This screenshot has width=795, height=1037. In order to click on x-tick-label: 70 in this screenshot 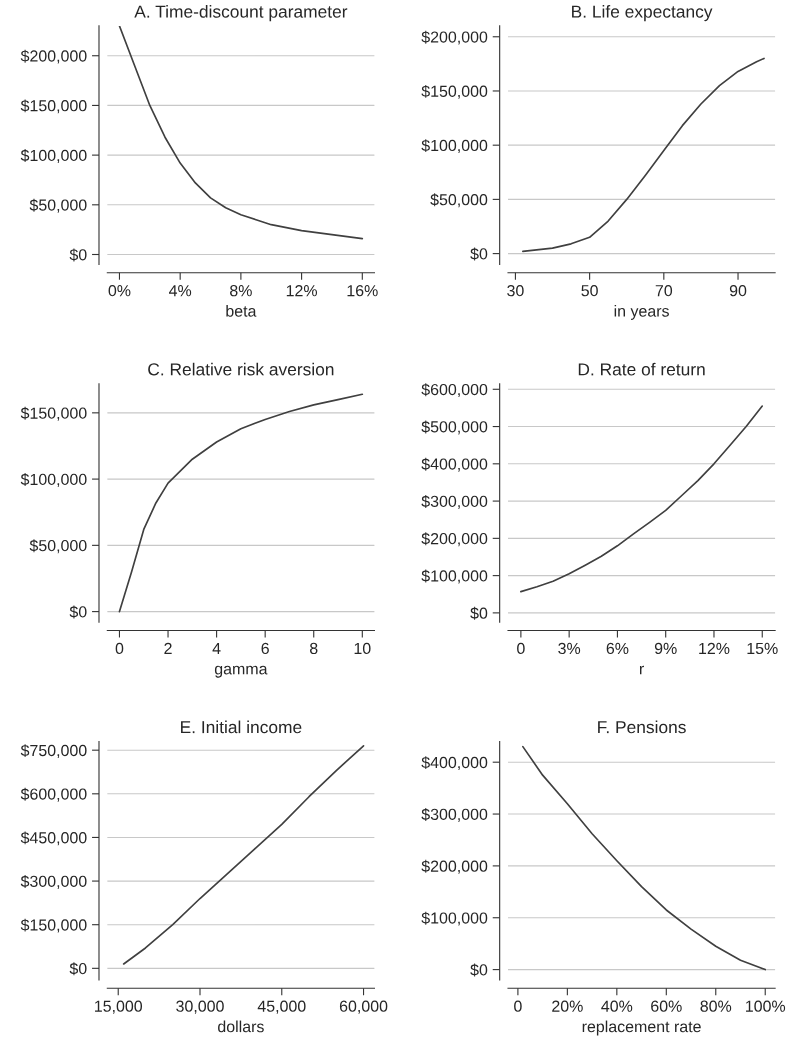, I will do `click(664, 291)`.